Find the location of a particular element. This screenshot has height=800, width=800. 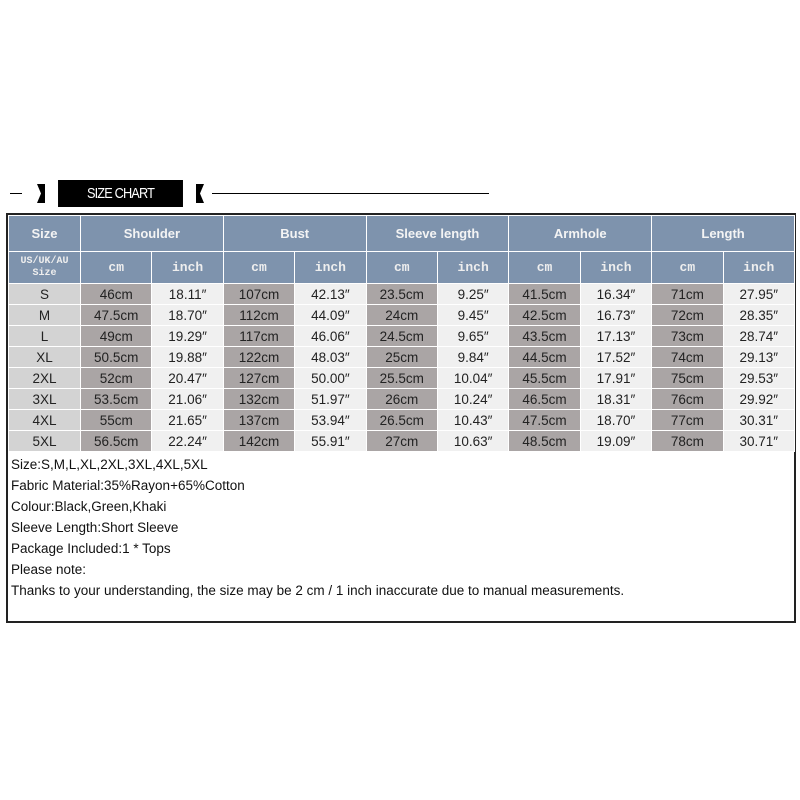

inch-cell: 10.04″ is located at coordinates (473, 378).